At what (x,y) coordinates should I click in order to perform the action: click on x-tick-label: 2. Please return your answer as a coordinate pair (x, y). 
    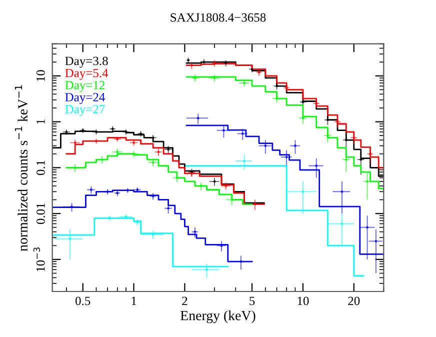
    Looking at the image, I should click on (185, 301).